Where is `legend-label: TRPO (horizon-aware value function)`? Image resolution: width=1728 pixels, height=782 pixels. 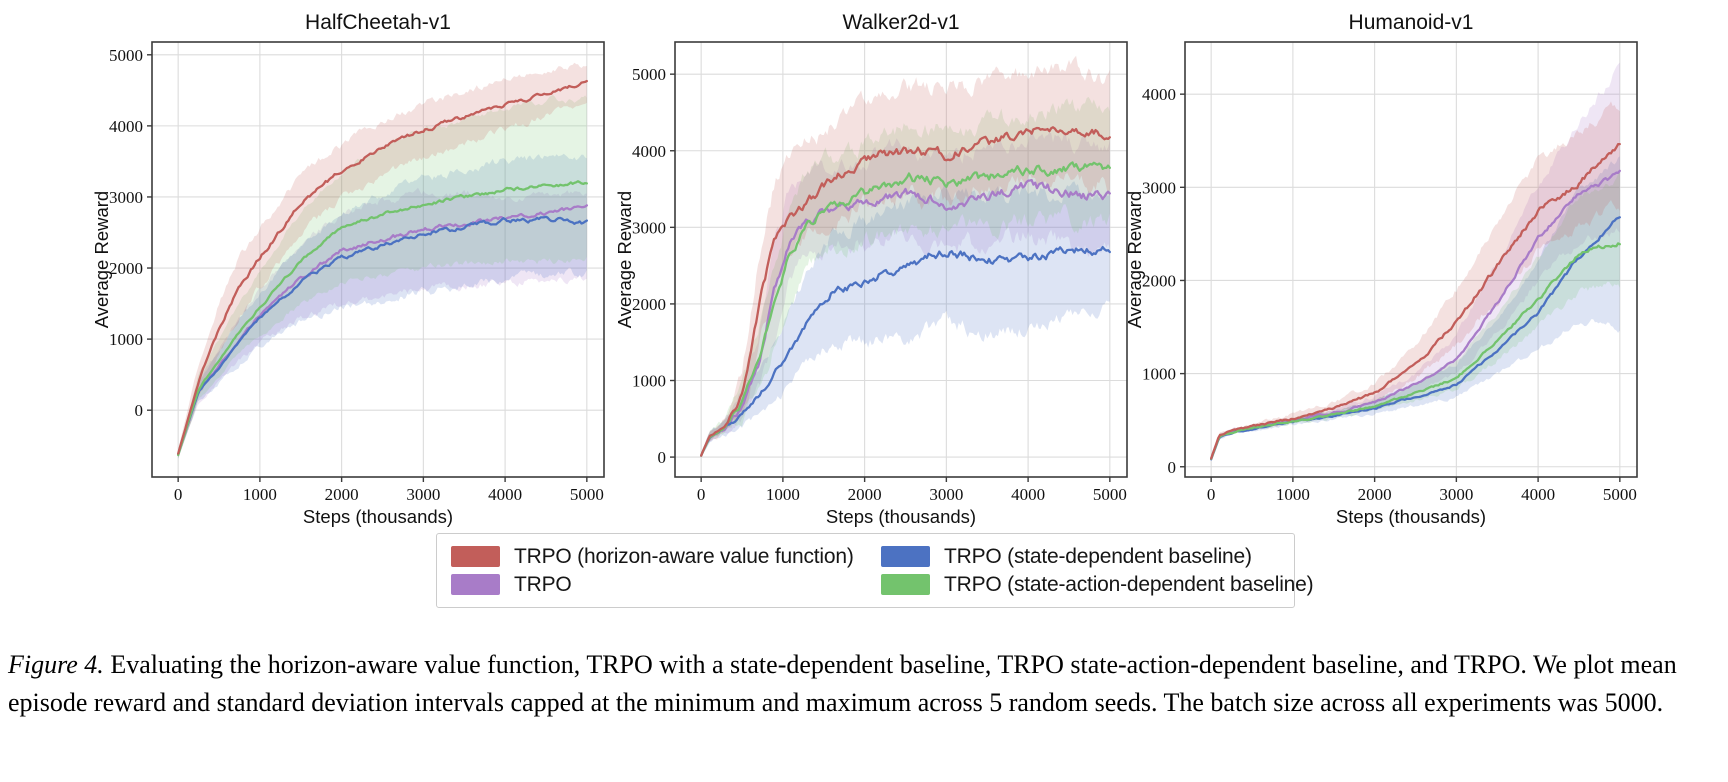 legend-label: TRPO (horizon-aware value function) is located at coordinates (684, 556).